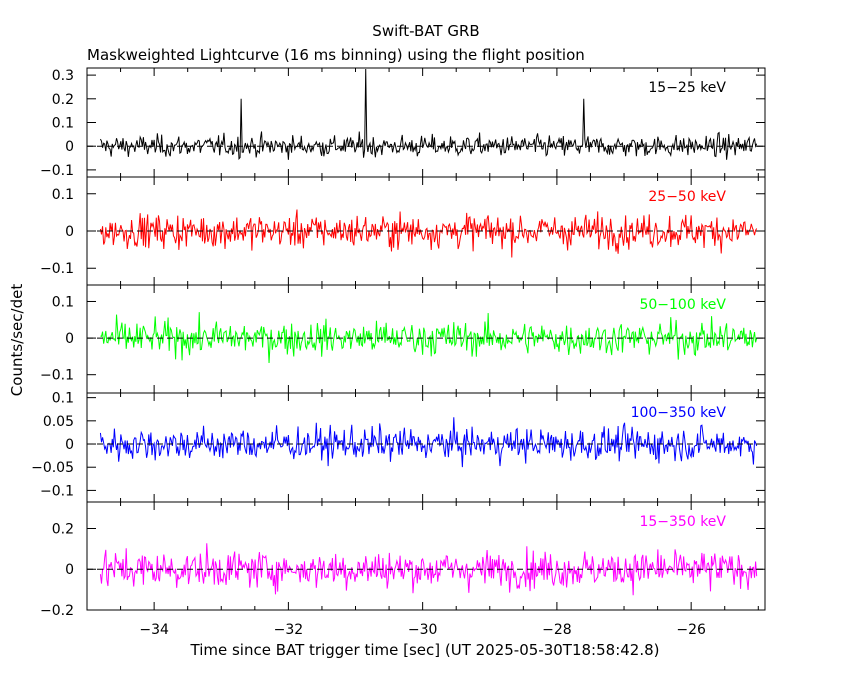 The image size is (850, 680). I want to click on x-tick-label: −30, so click(423, 630).